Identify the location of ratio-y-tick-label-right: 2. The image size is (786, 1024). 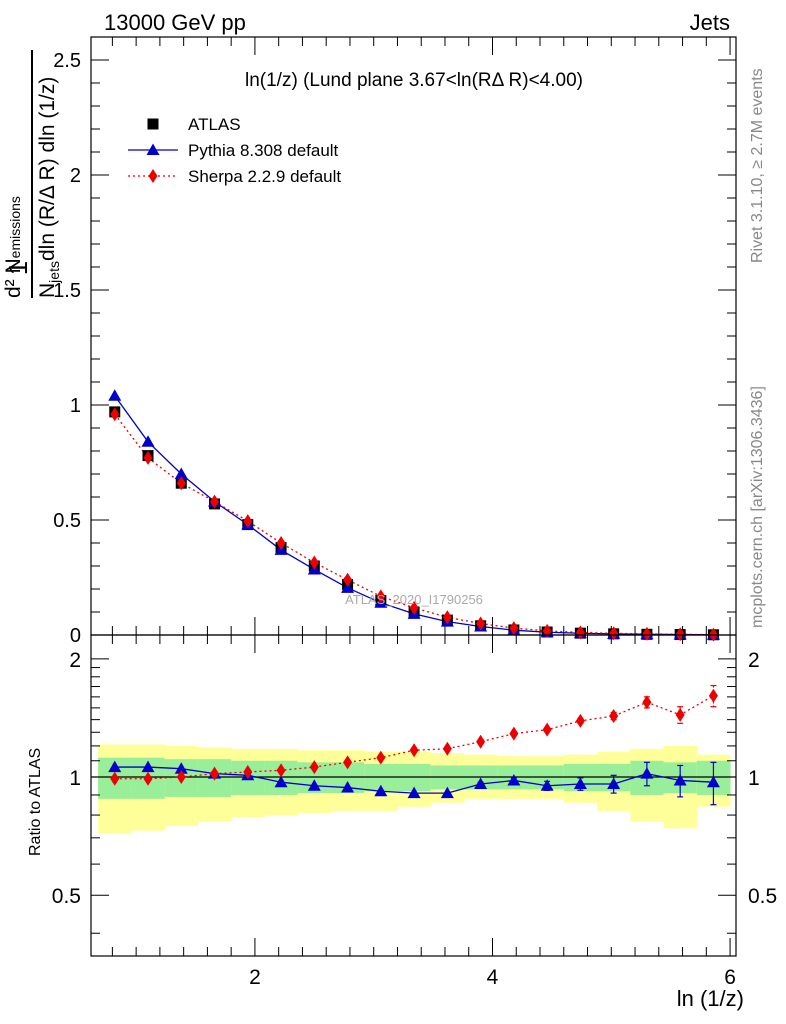
(754, 660).